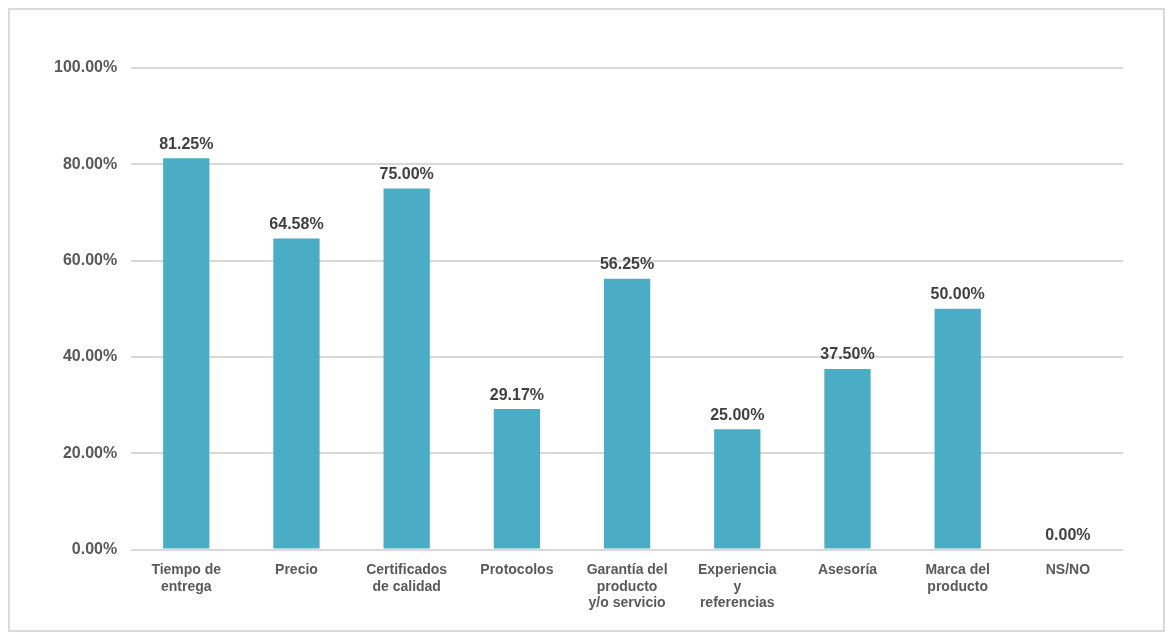  Describe the element at coordinates (627, 264) in the screenshot. I see `data-label: 56.25%` at that location.